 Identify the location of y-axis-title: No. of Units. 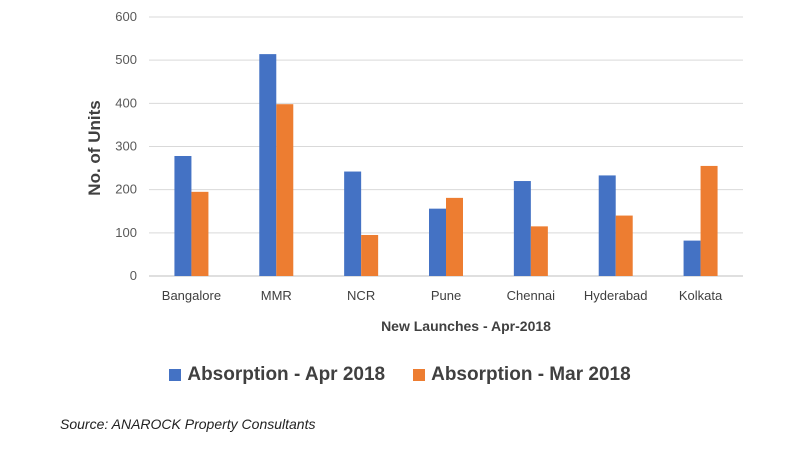
(94, 147).